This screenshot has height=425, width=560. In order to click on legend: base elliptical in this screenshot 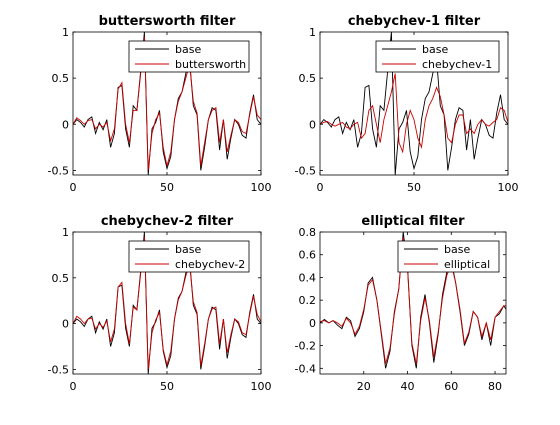, I will do `click(448, 256)`.